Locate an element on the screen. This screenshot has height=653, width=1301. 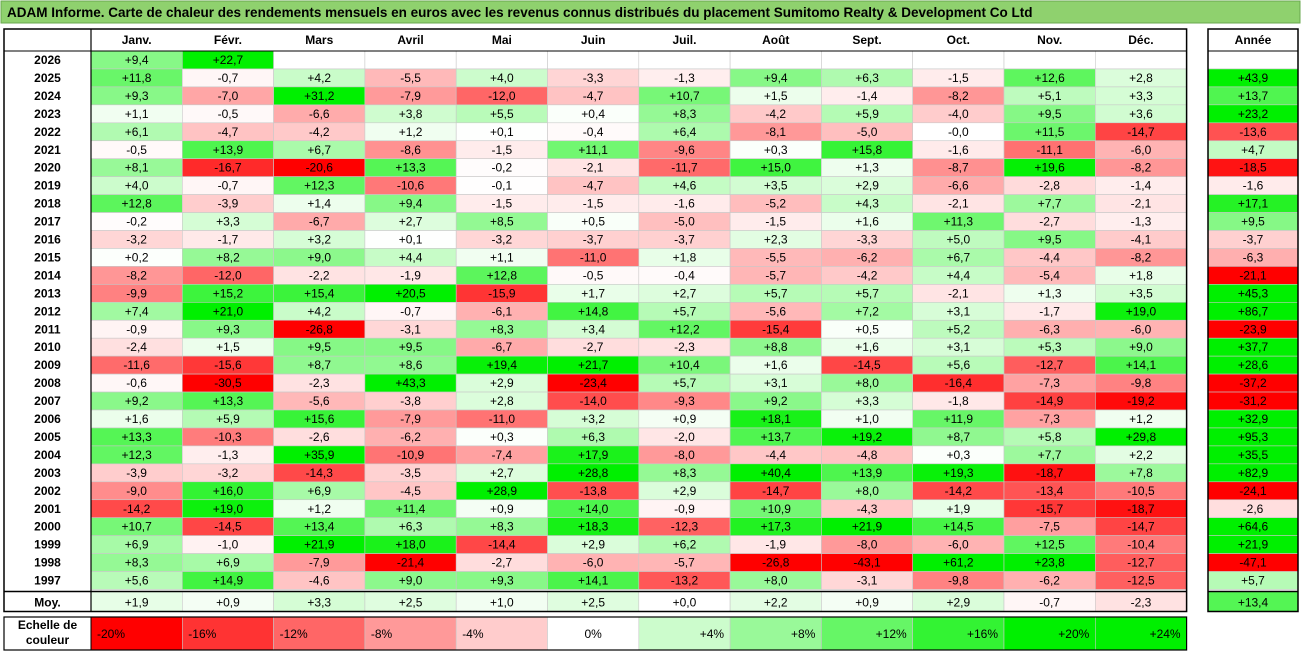
cell-value: +1,1 is located at coordinates (137, 114).